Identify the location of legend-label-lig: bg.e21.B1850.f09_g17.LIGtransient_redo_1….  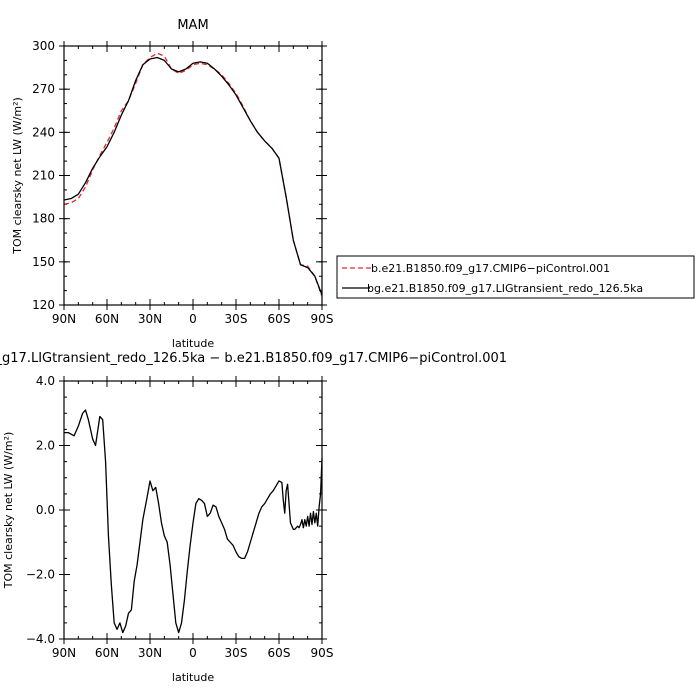
(505, 288).